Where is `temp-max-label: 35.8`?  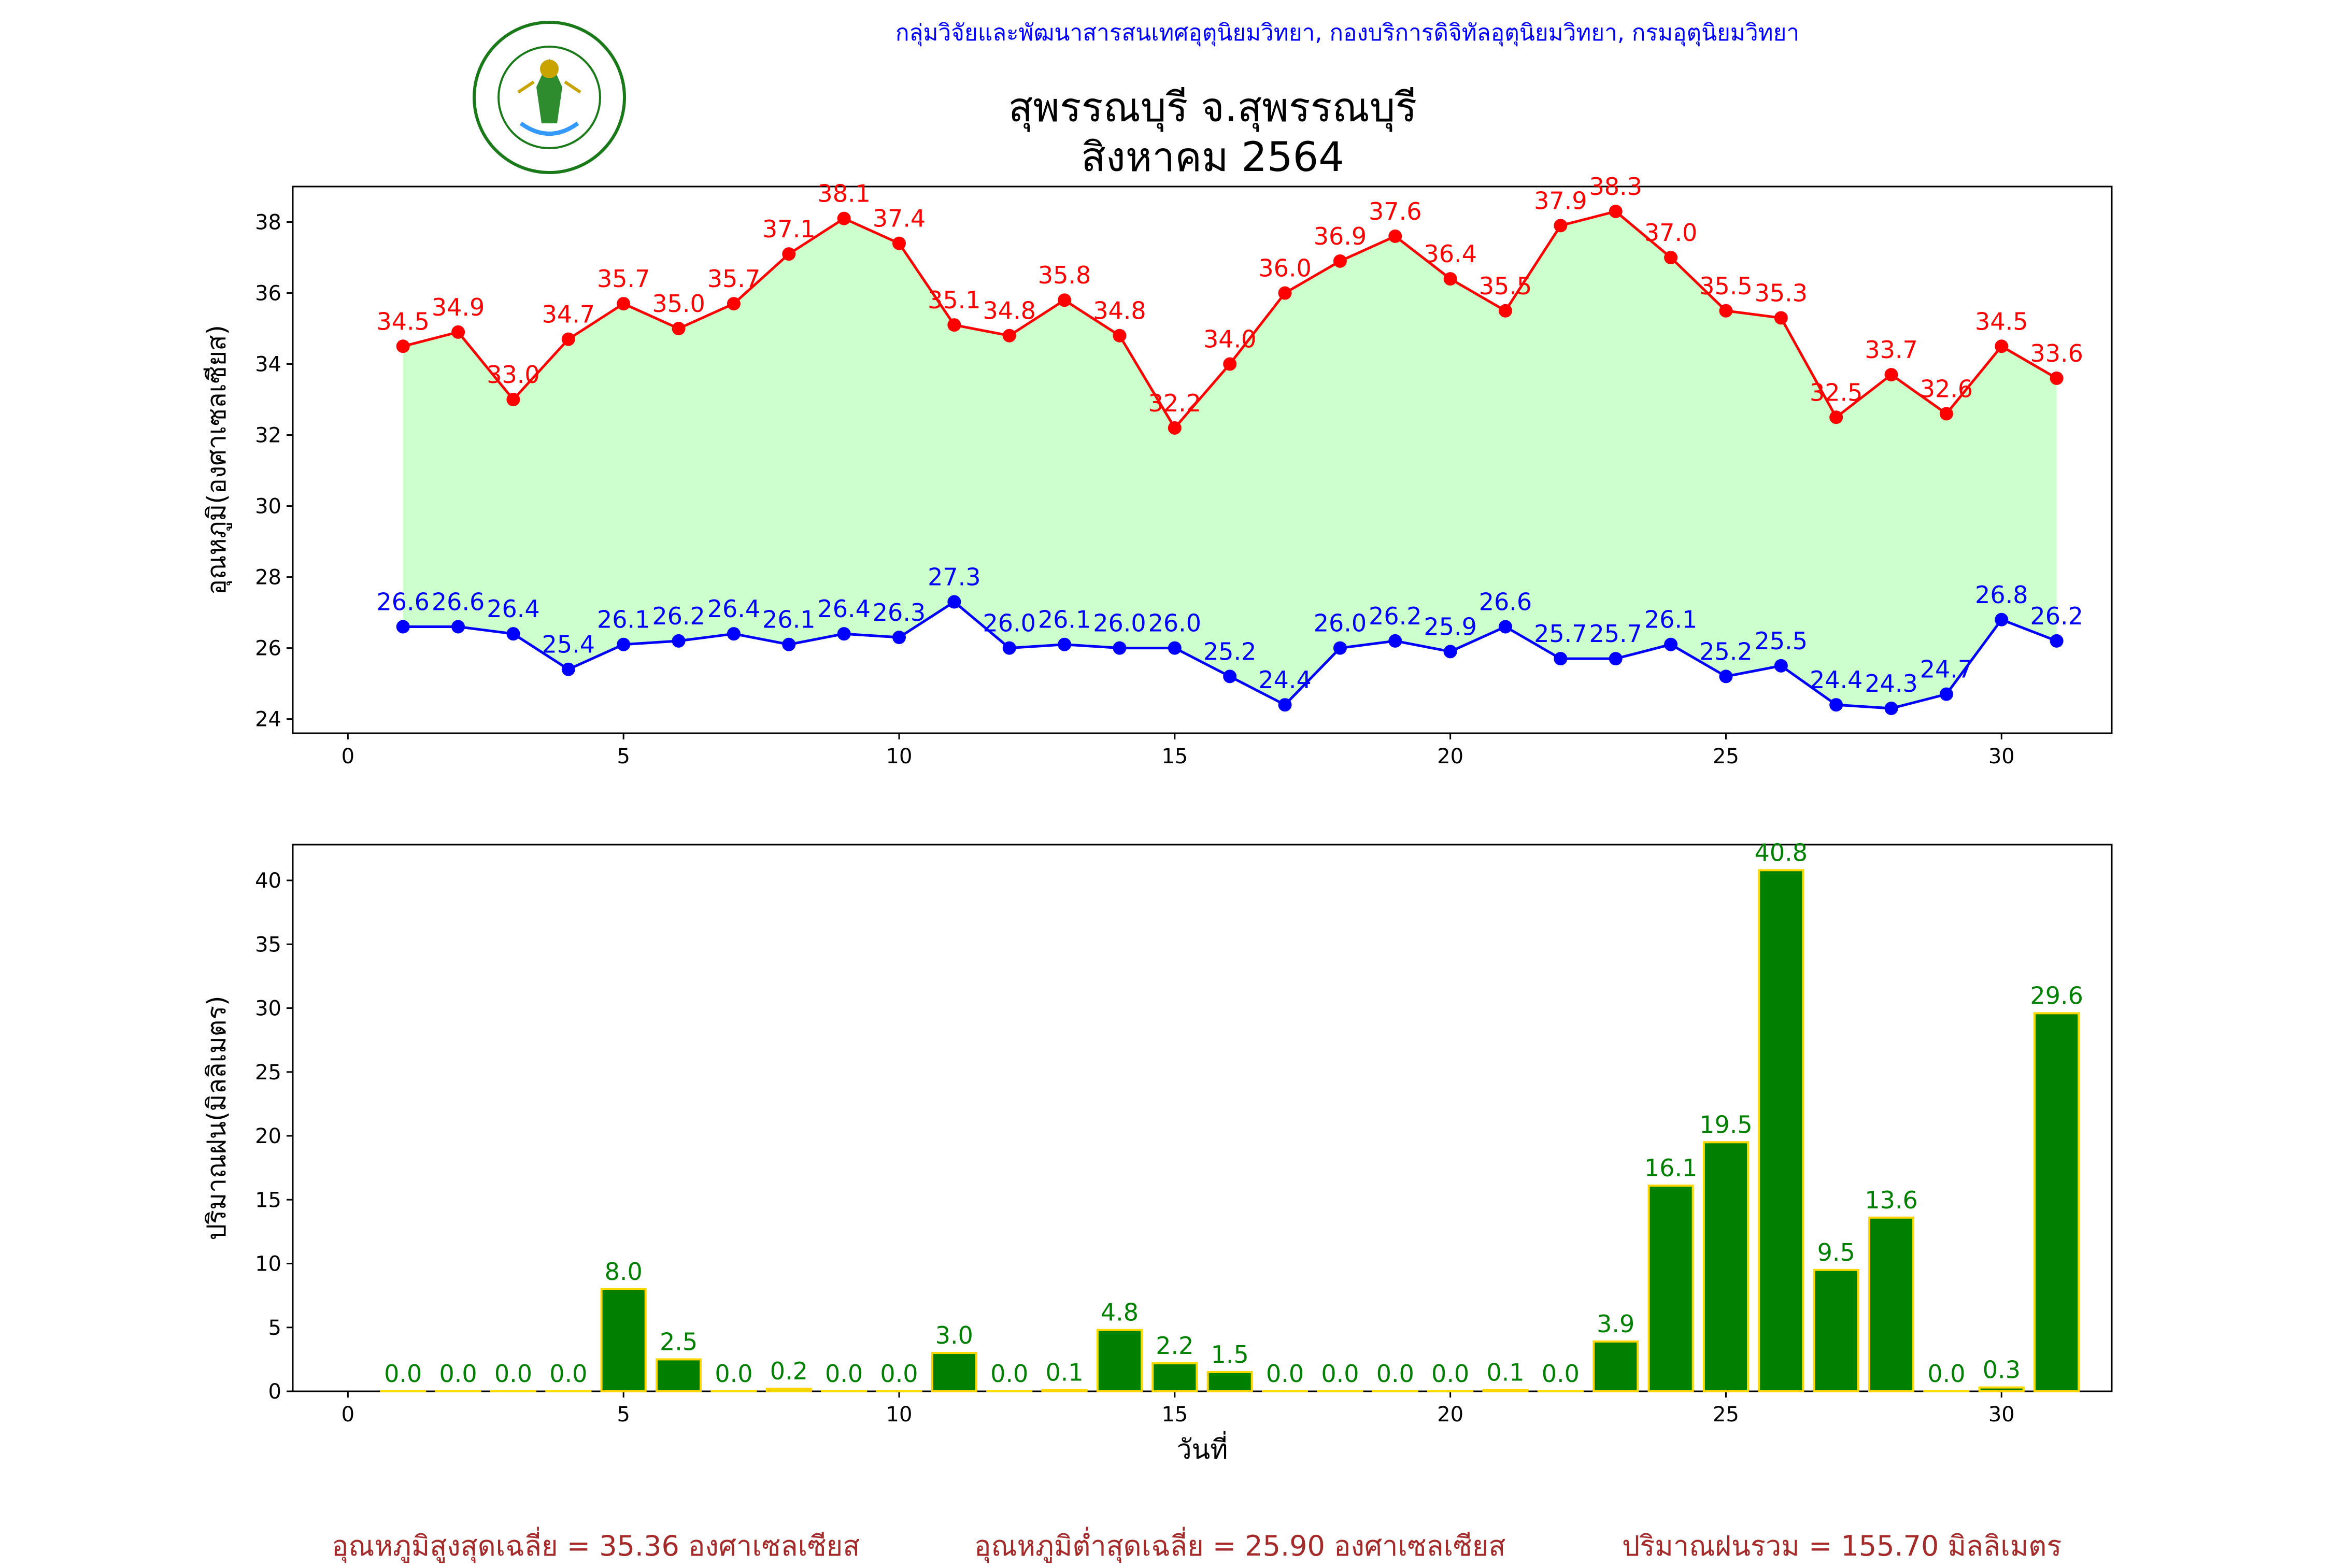 temp-max-label: 35.8 is located at coordinates (1065, 275).